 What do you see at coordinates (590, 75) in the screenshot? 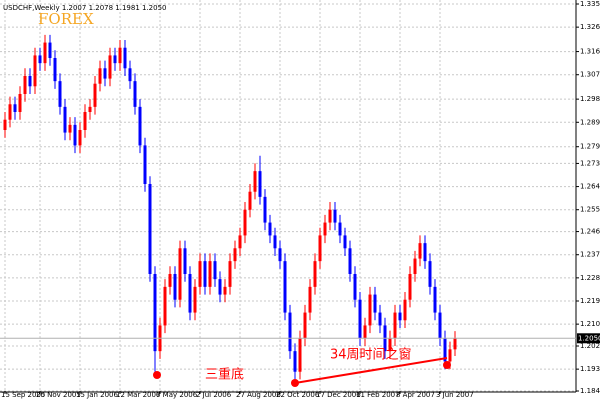
I see `y-tick-label: 1.3075` at bounding box center [590, 75].